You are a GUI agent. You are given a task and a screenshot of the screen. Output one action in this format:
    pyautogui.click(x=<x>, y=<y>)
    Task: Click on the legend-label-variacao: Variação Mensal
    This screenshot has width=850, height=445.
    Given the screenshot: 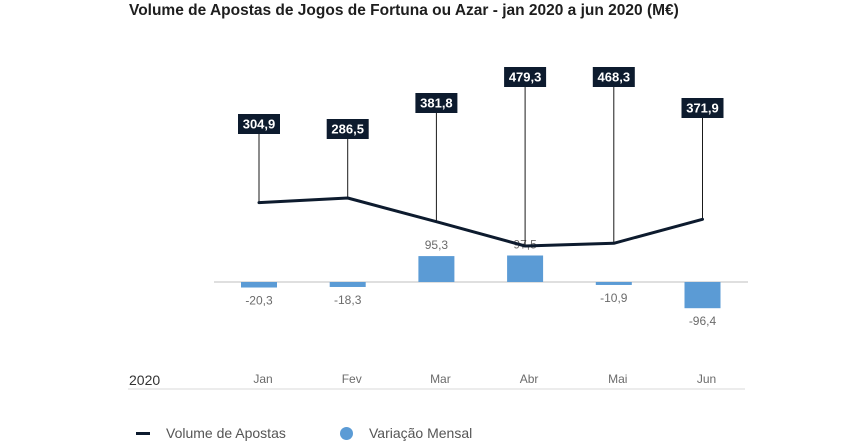 What is the action you would take?
    pyautogui.click(x=421, y=433)
    